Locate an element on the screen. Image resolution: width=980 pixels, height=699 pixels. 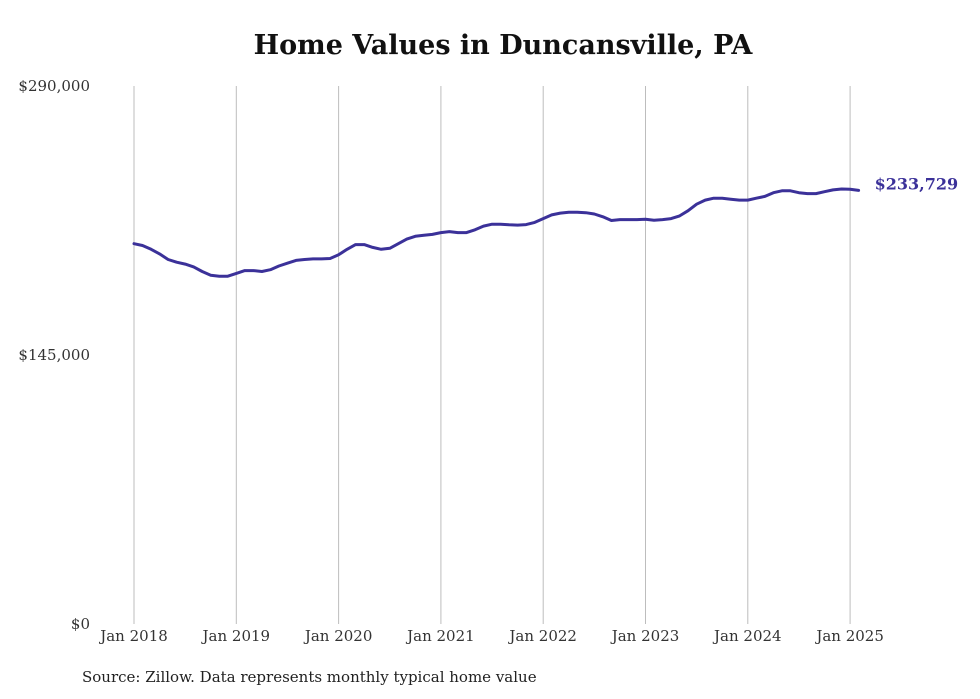
y-tick-label: $290,000 is located at coordinates (54, 86).